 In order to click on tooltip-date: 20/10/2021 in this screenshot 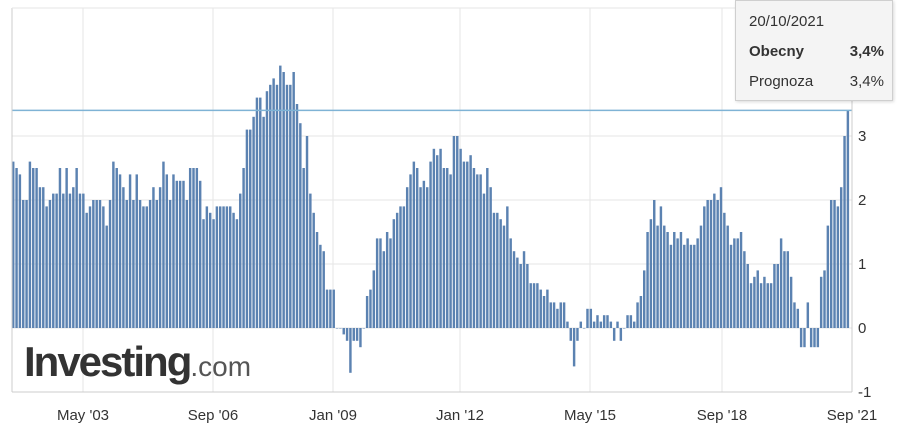, I will do `click(787, 21)`.